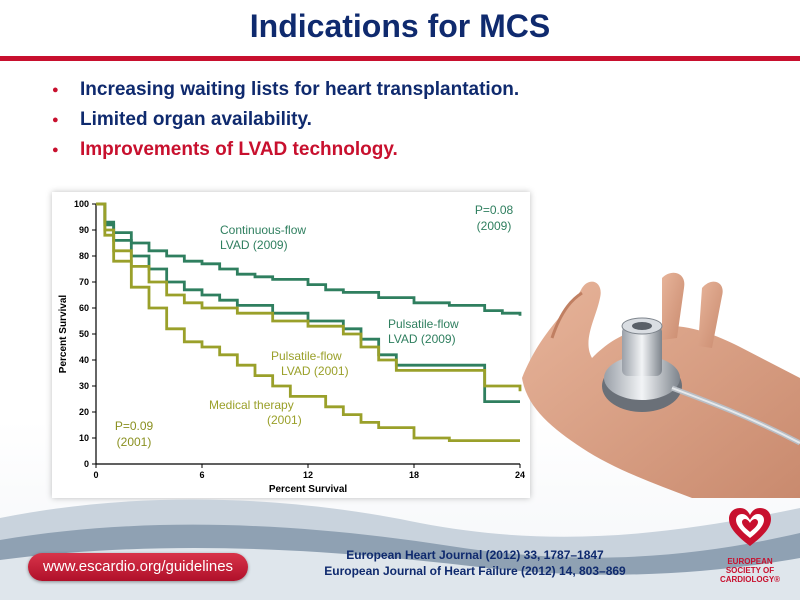  I want to click on y-tick-label: 60, so click(84, 308).